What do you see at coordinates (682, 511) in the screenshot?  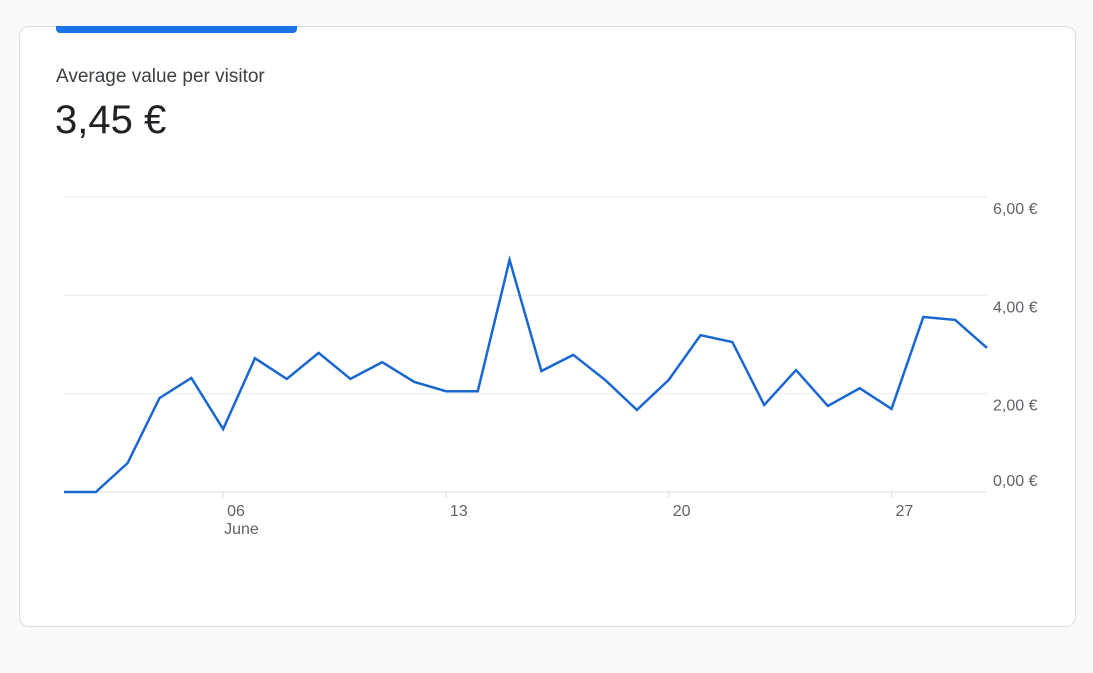 I see `x-tick-label: 20` at bounding box center [682, 511].